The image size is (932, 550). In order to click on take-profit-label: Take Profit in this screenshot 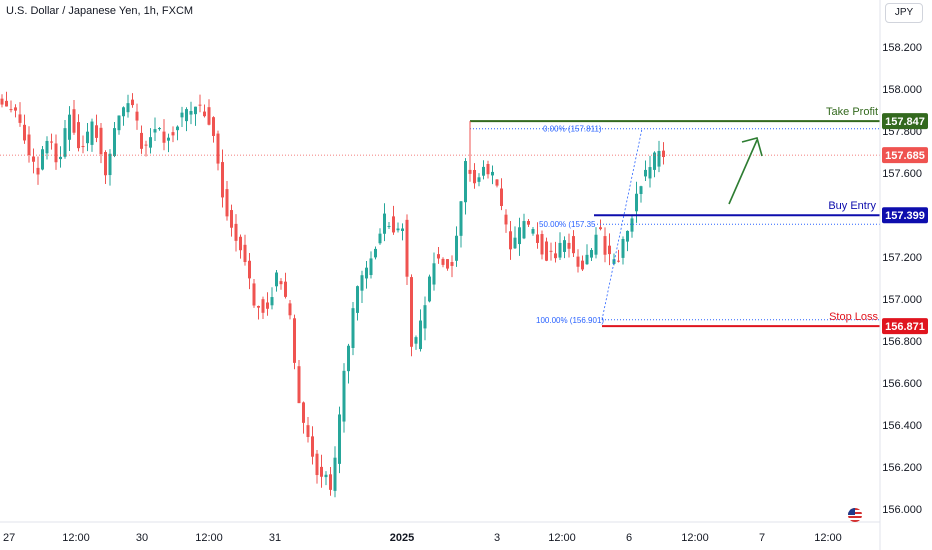, I will do `click(852, 112)`.